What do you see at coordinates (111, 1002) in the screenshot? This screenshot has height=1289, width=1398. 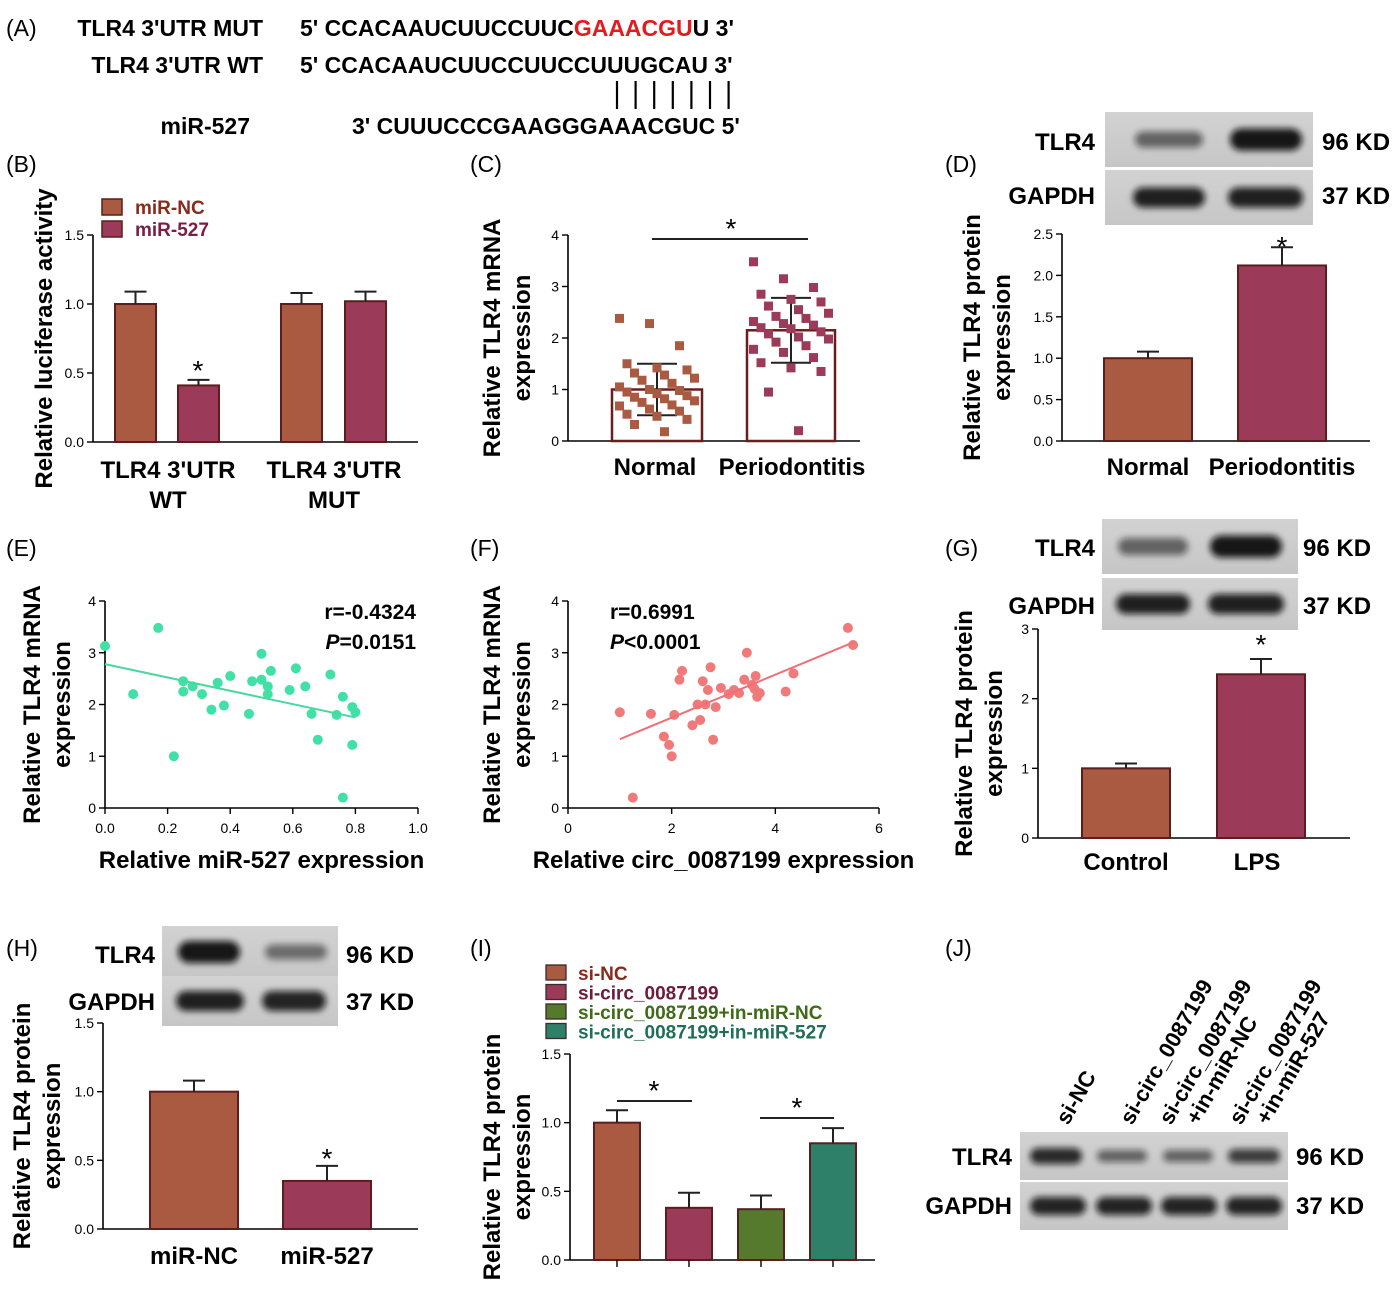 I see `blot-label-gapdh: GAPDH` at bounding box center [111, 1002].